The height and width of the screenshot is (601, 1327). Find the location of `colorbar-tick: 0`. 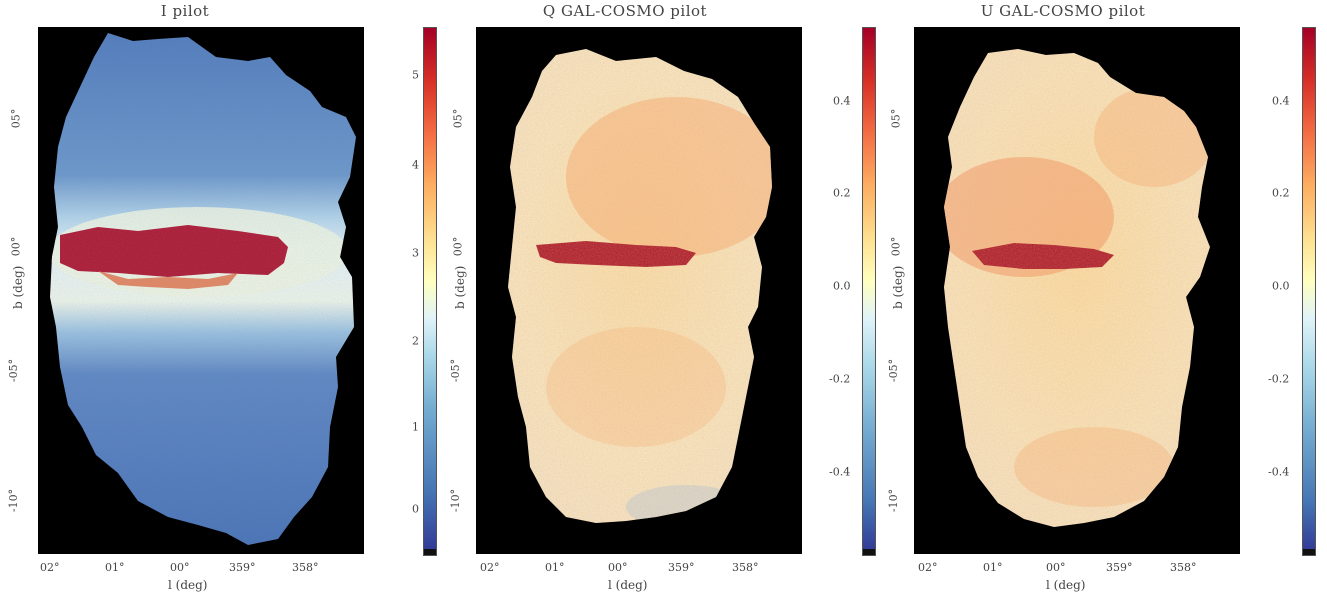

colorbar-tick: 0 is located at coordinates (415, 509).